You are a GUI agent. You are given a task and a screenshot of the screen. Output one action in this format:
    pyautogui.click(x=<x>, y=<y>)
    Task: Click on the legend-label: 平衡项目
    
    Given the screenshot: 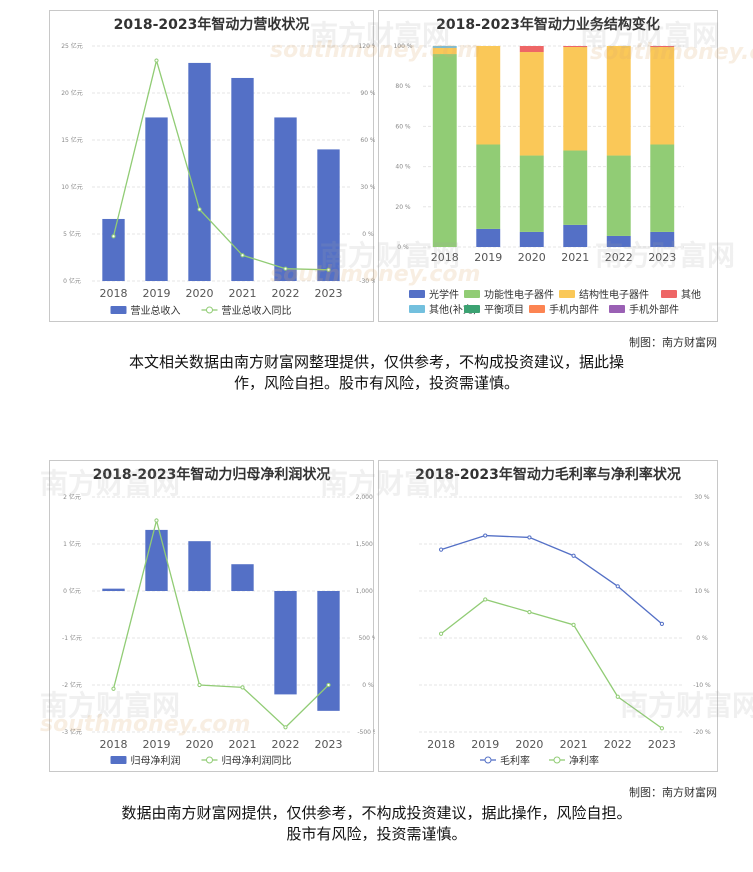 What is the action you would take?
    pyautogui.click(x=504, y=310)
    